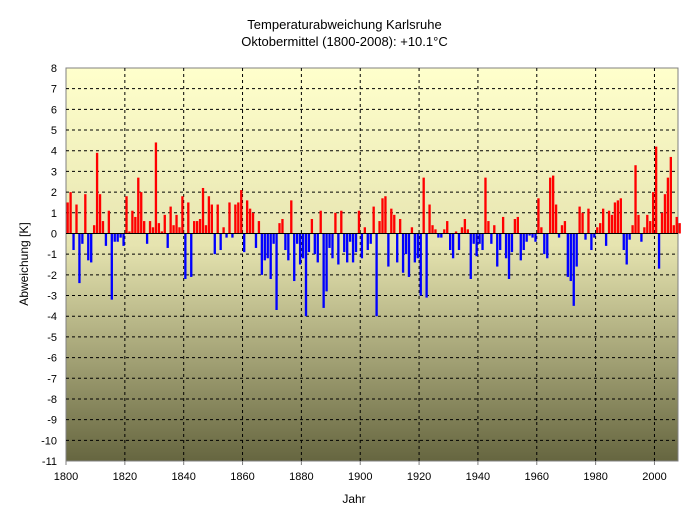 The image size is (689, 519). I want to click on y-tick-label: -4, so click(52, 317).